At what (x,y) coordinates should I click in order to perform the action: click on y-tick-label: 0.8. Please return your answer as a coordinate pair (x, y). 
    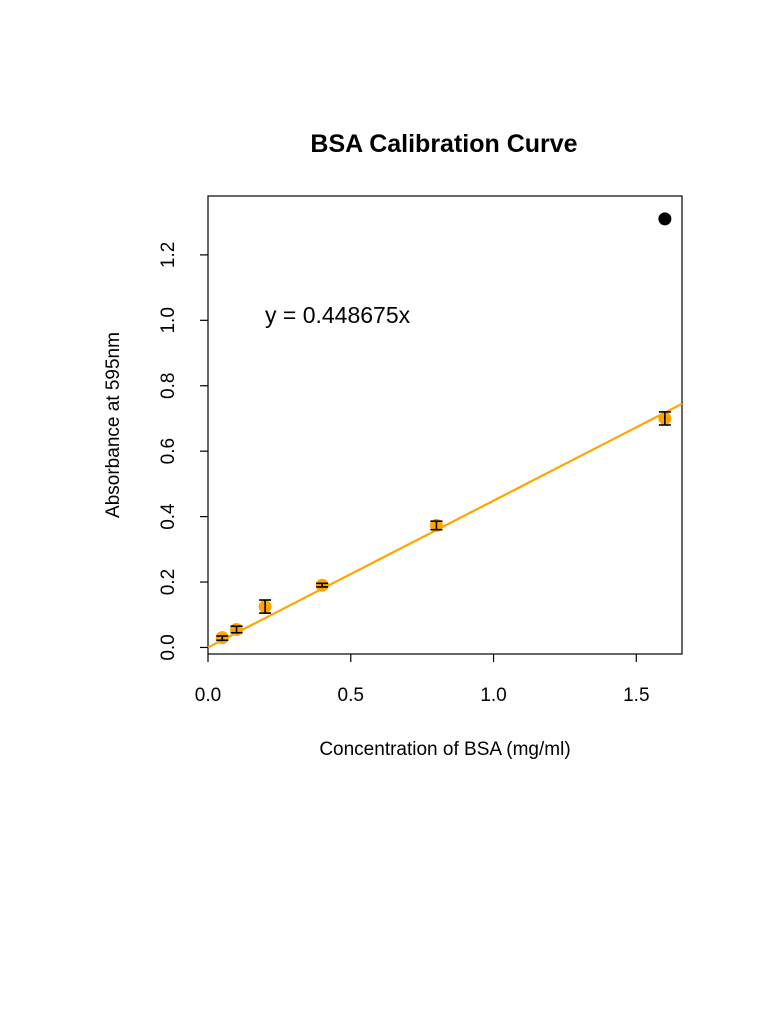
    Looking at the image, I should click on (168, 386).